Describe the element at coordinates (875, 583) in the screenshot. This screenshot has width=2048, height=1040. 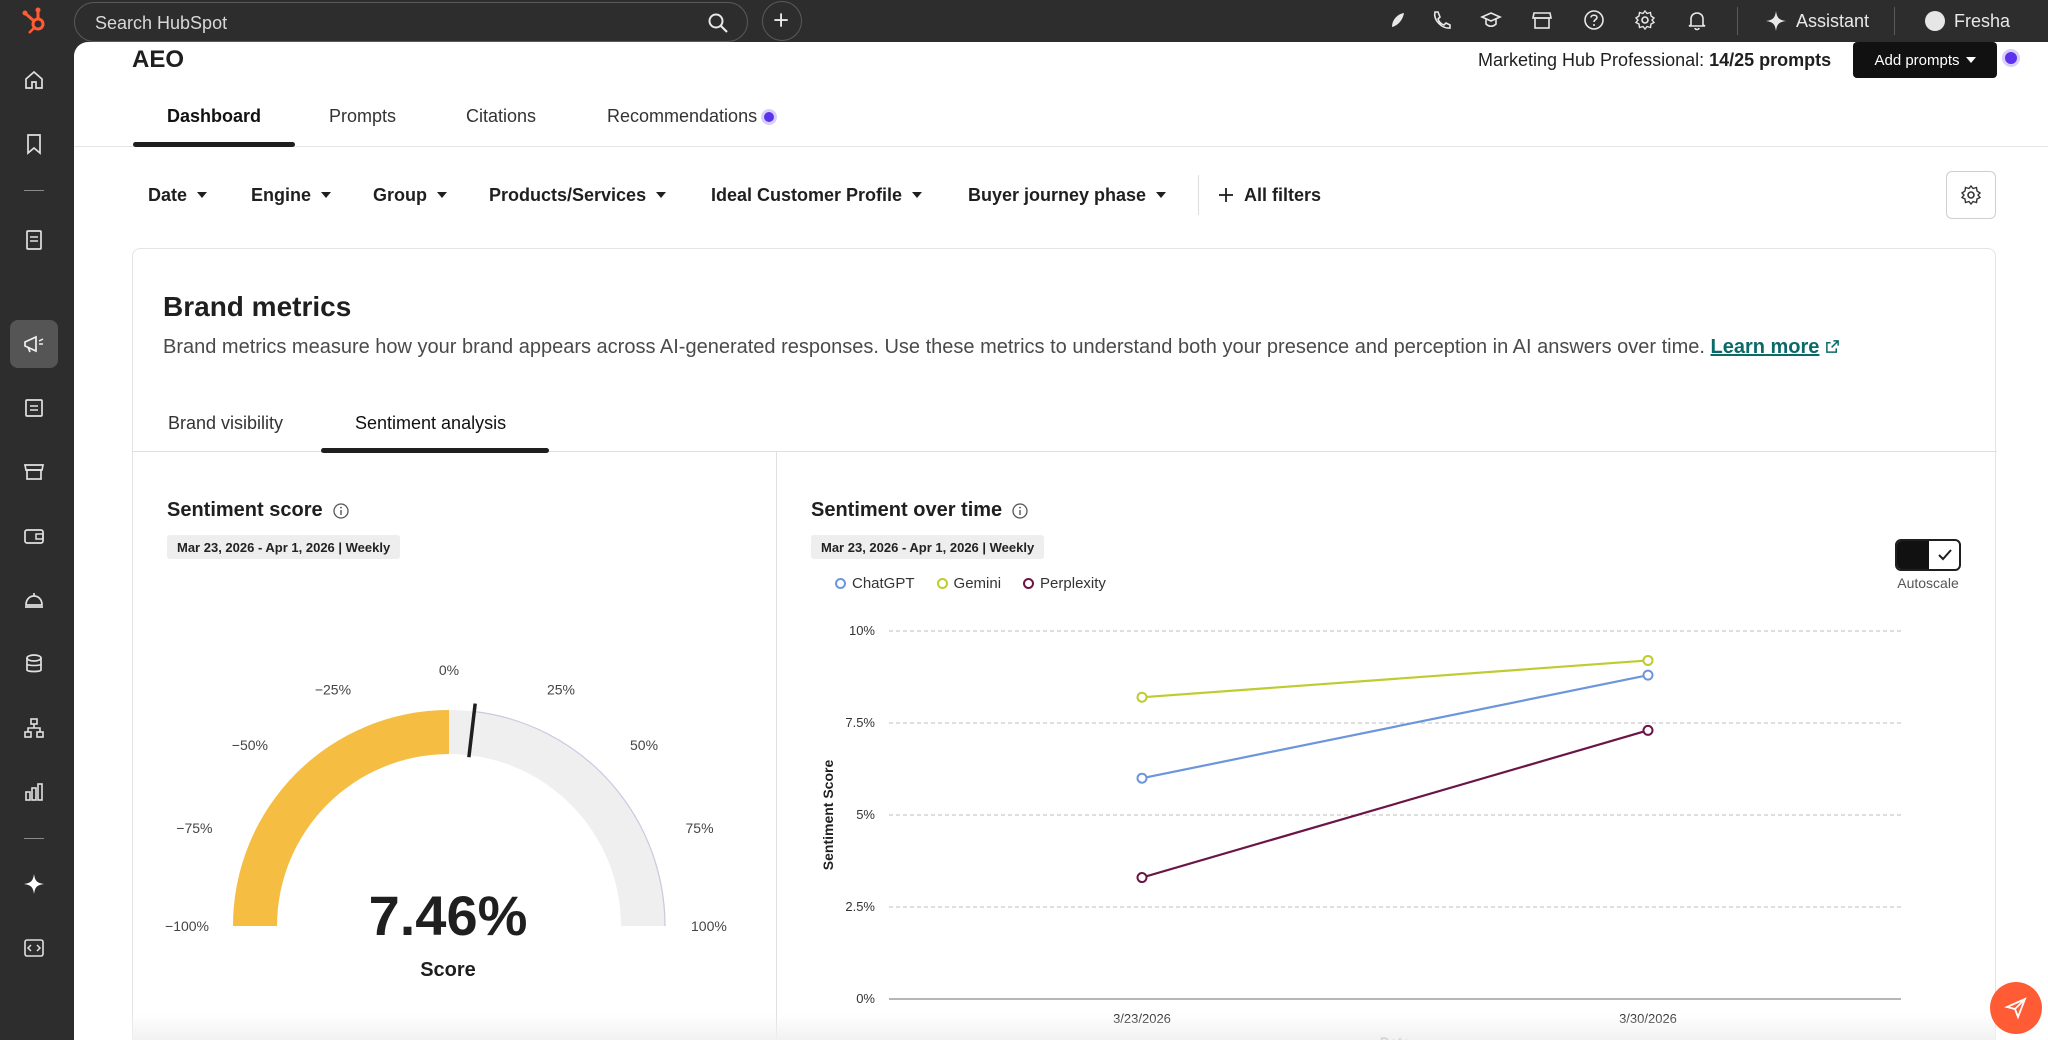
I see `legend-item-chatgpt: ChatGPT` at that location.